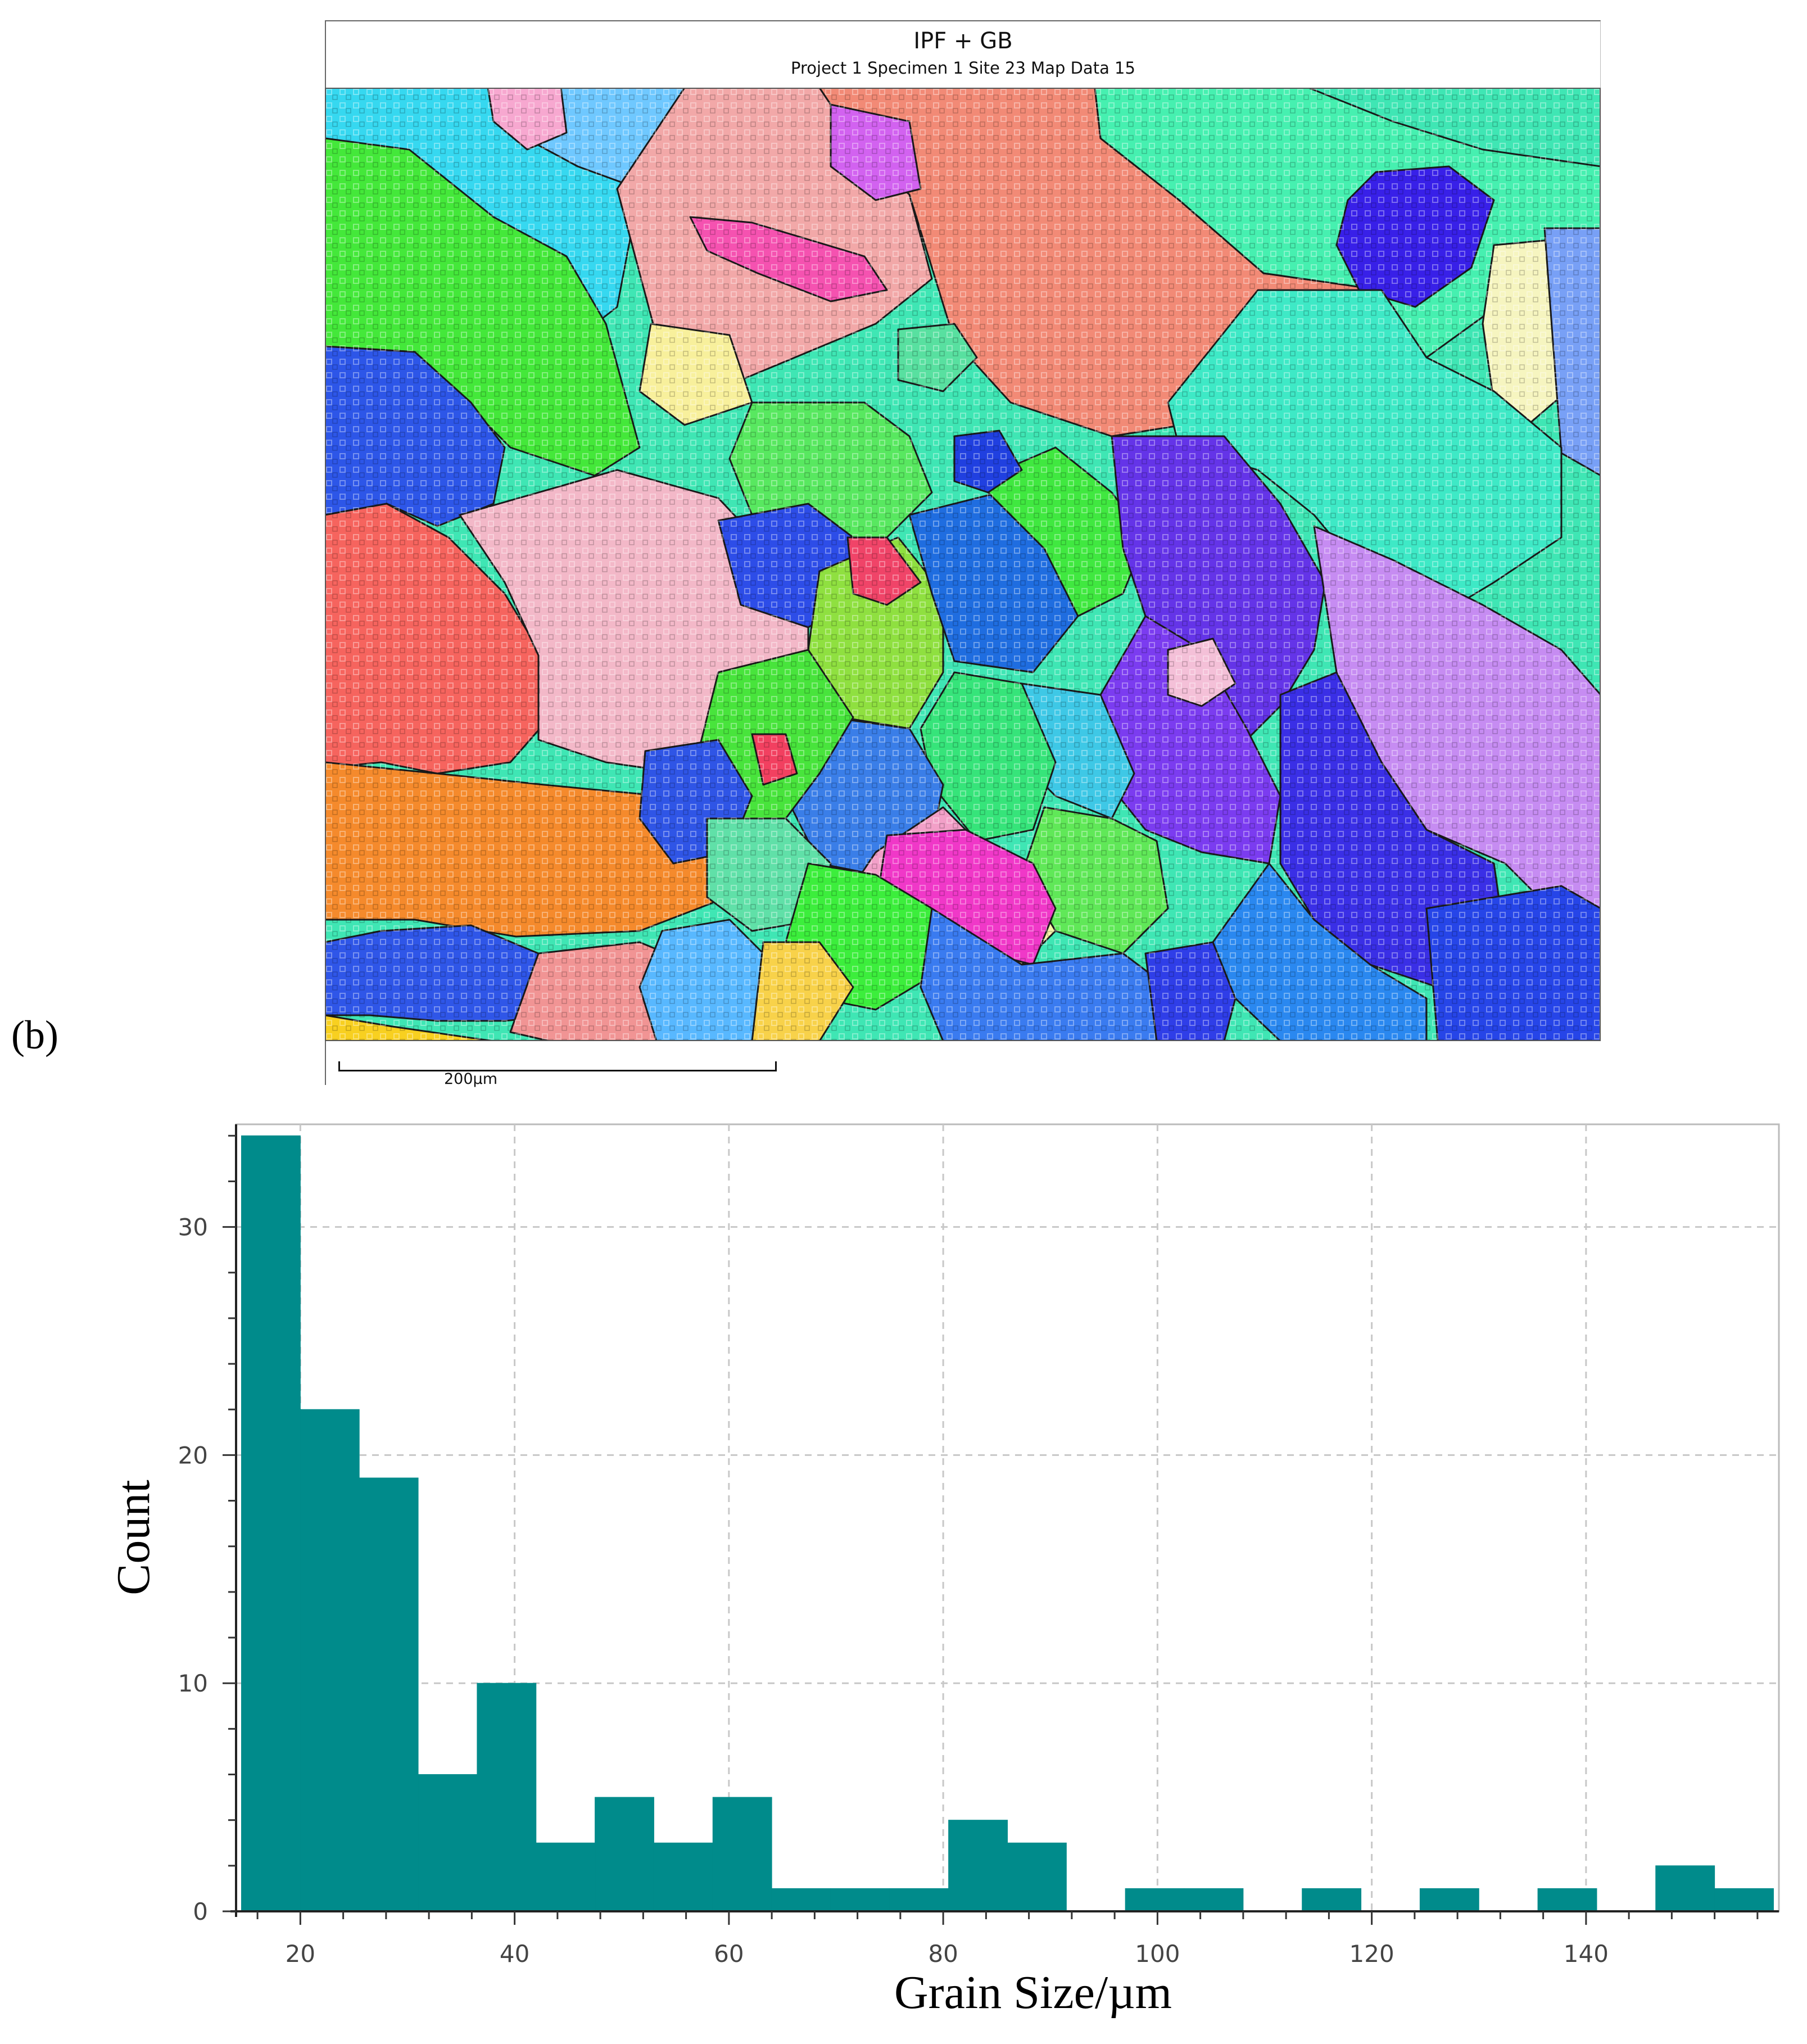  Describe the element at coordinates (963, 68) in the screenshot. I see `map-subtitle: Project 1 Specimen 1 Site 23 Map Data 15` at that location.